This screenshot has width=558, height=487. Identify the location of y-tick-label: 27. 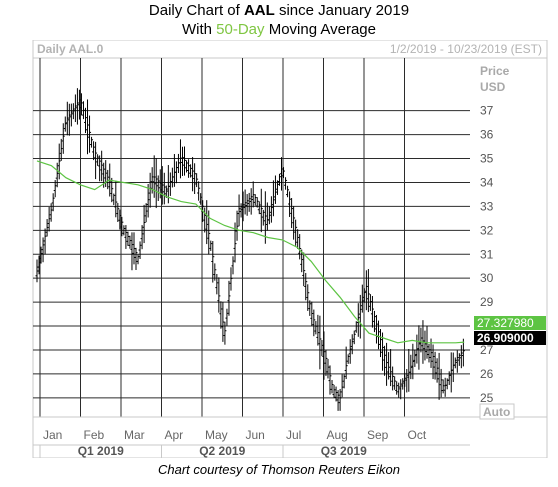
(487, 350).